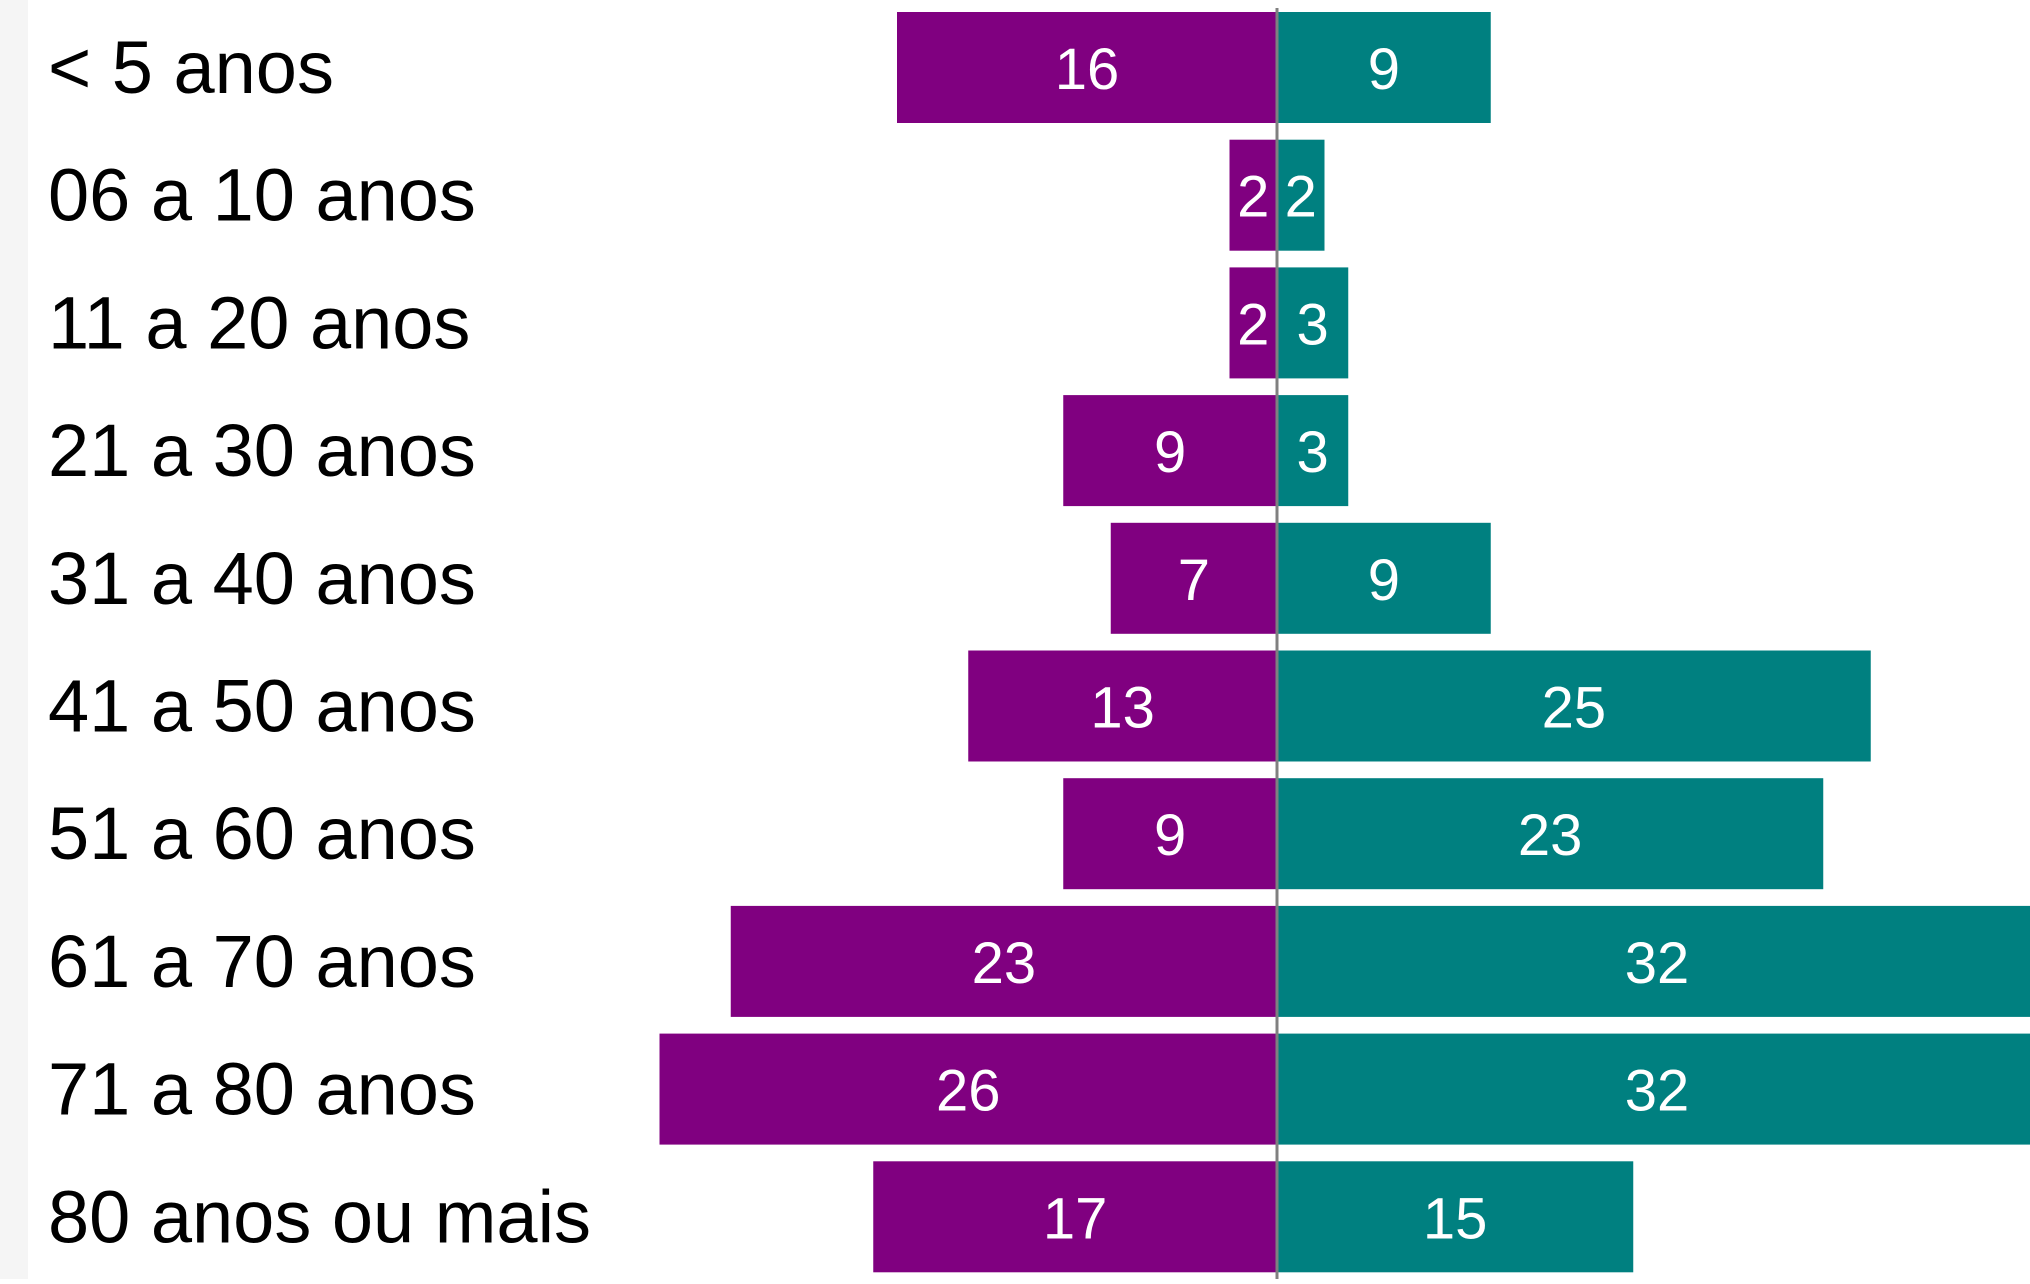 The image size is (2030, 1284). I want to click on data-label-left-21-a-30-anos: 9, so click(1170, 452).